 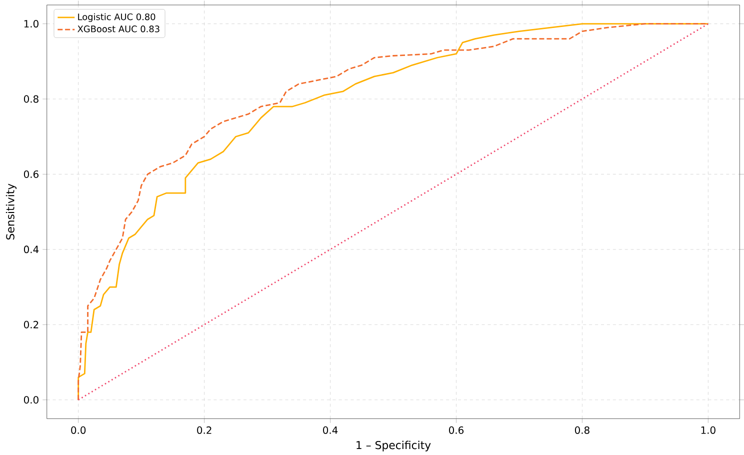 I want to click on legend-label: Logistic AUC 0.80, so click(x=117, y=17).